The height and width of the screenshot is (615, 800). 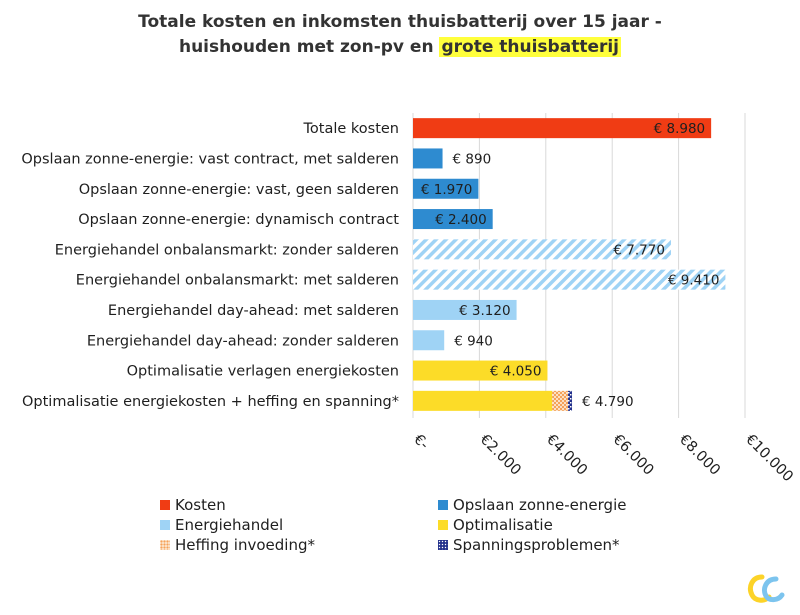 I want to click on legend-label: Optimalisatie, so click(x=503, y=525).